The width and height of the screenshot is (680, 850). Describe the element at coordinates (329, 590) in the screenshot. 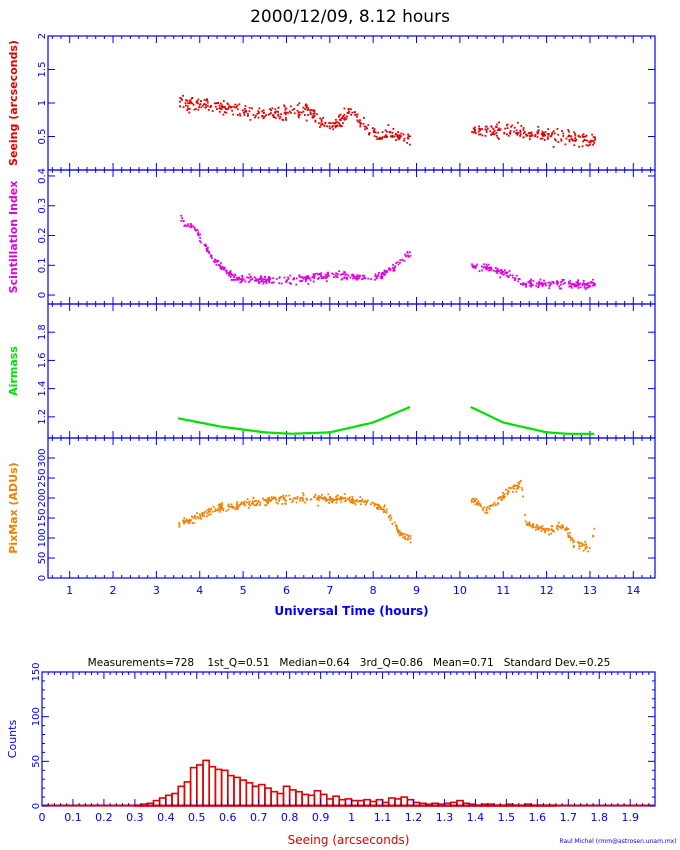

I see `x-tick-label: 7` at that location.